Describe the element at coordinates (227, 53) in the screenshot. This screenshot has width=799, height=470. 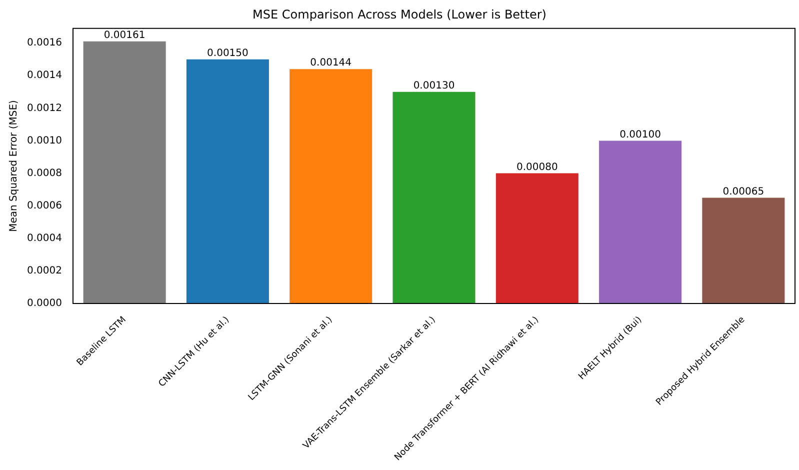
I see `data-label: 0.00150` at that location.